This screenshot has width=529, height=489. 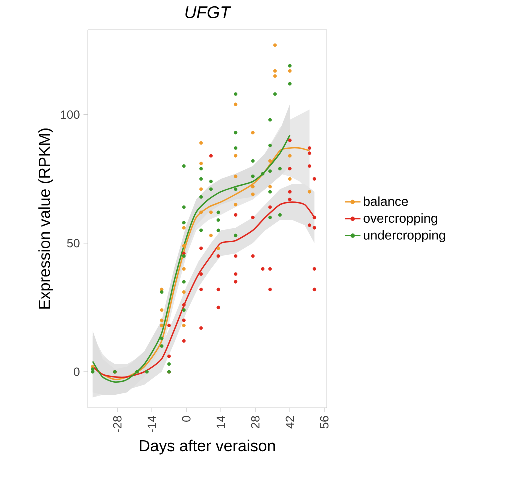 What do you see at coordinates (152, 424) in the screenshot?
I see `x-tick-label: -14` at bounding box center [152, 424].